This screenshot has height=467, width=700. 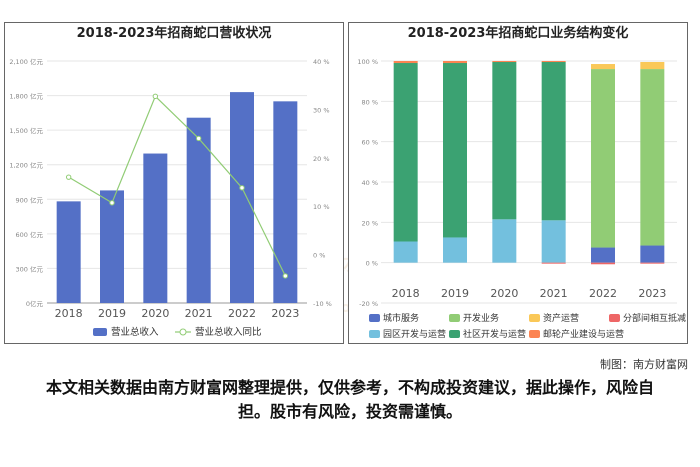 I want to click on legend-swatch-point, so click(x=183, y=332).